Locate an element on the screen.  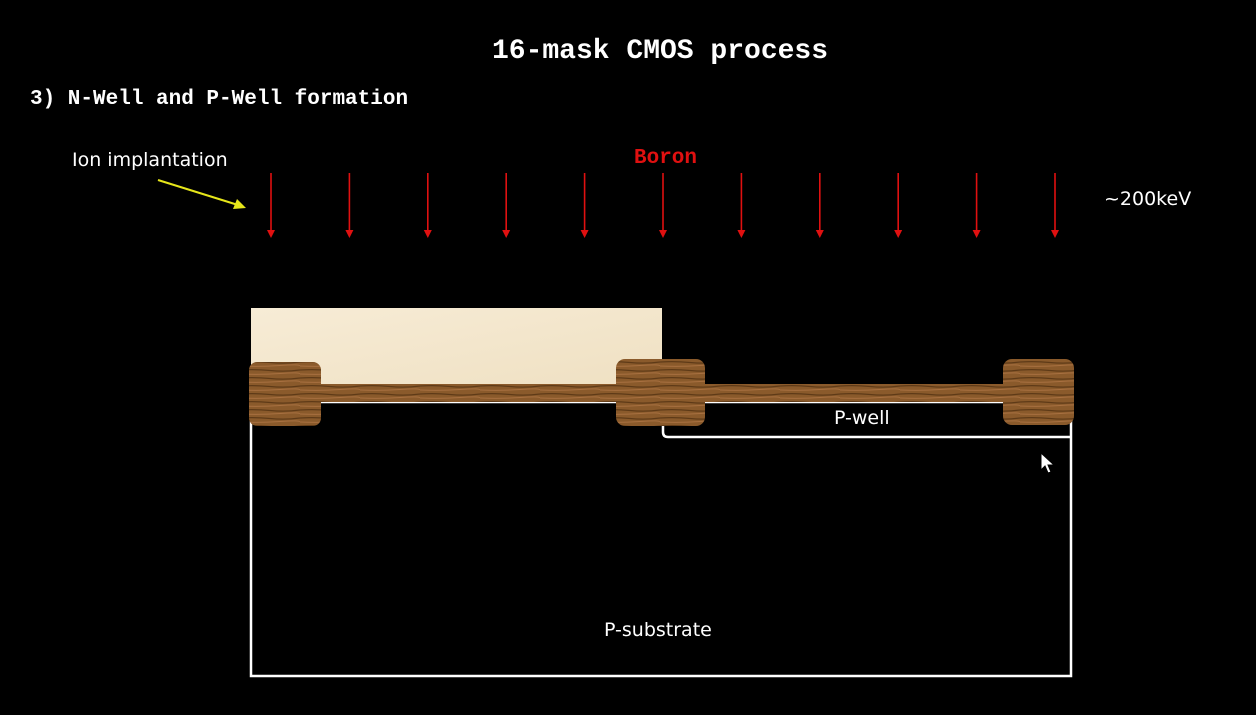
dopant-label: Boron is located at coordinates (666, 158).